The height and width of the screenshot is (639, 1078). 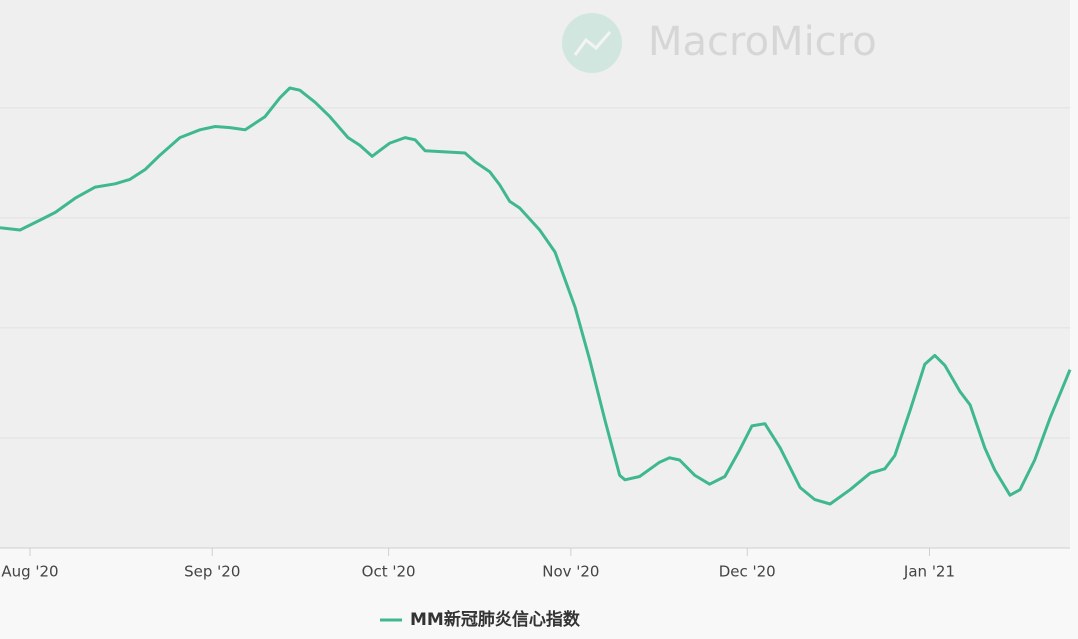 What do you see at coordinates (570, 572) in the screenshot?
I see `x-tick-label: Nov '20` at bounding box center [570, 572].